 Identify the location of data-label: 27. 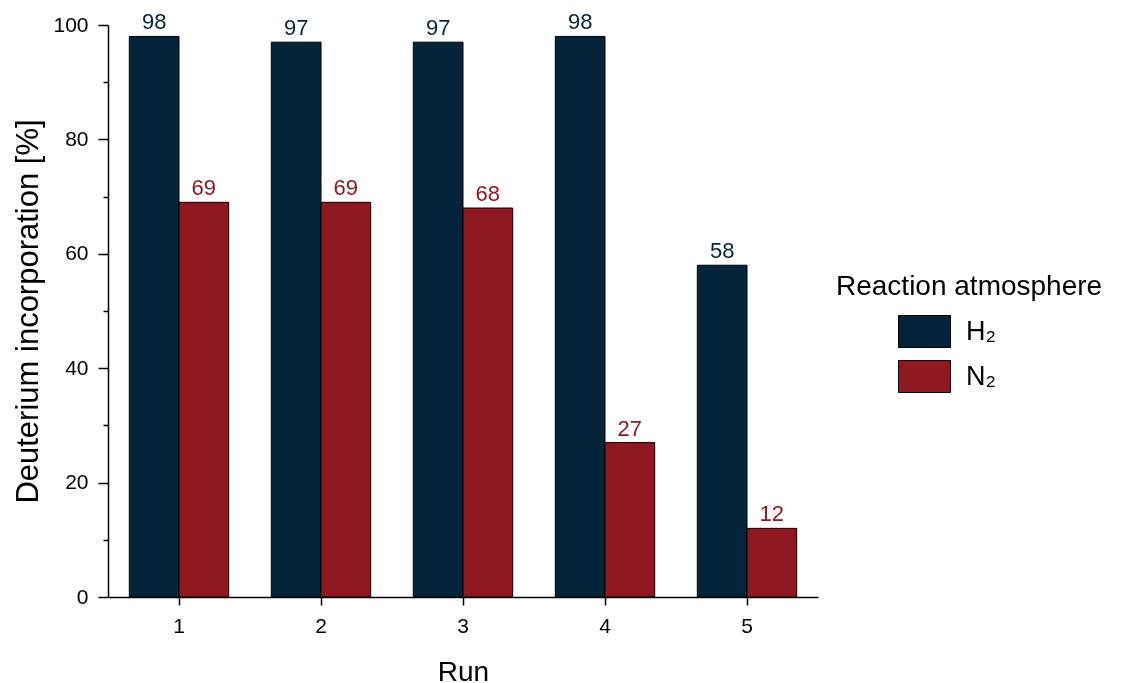
(630, 428).